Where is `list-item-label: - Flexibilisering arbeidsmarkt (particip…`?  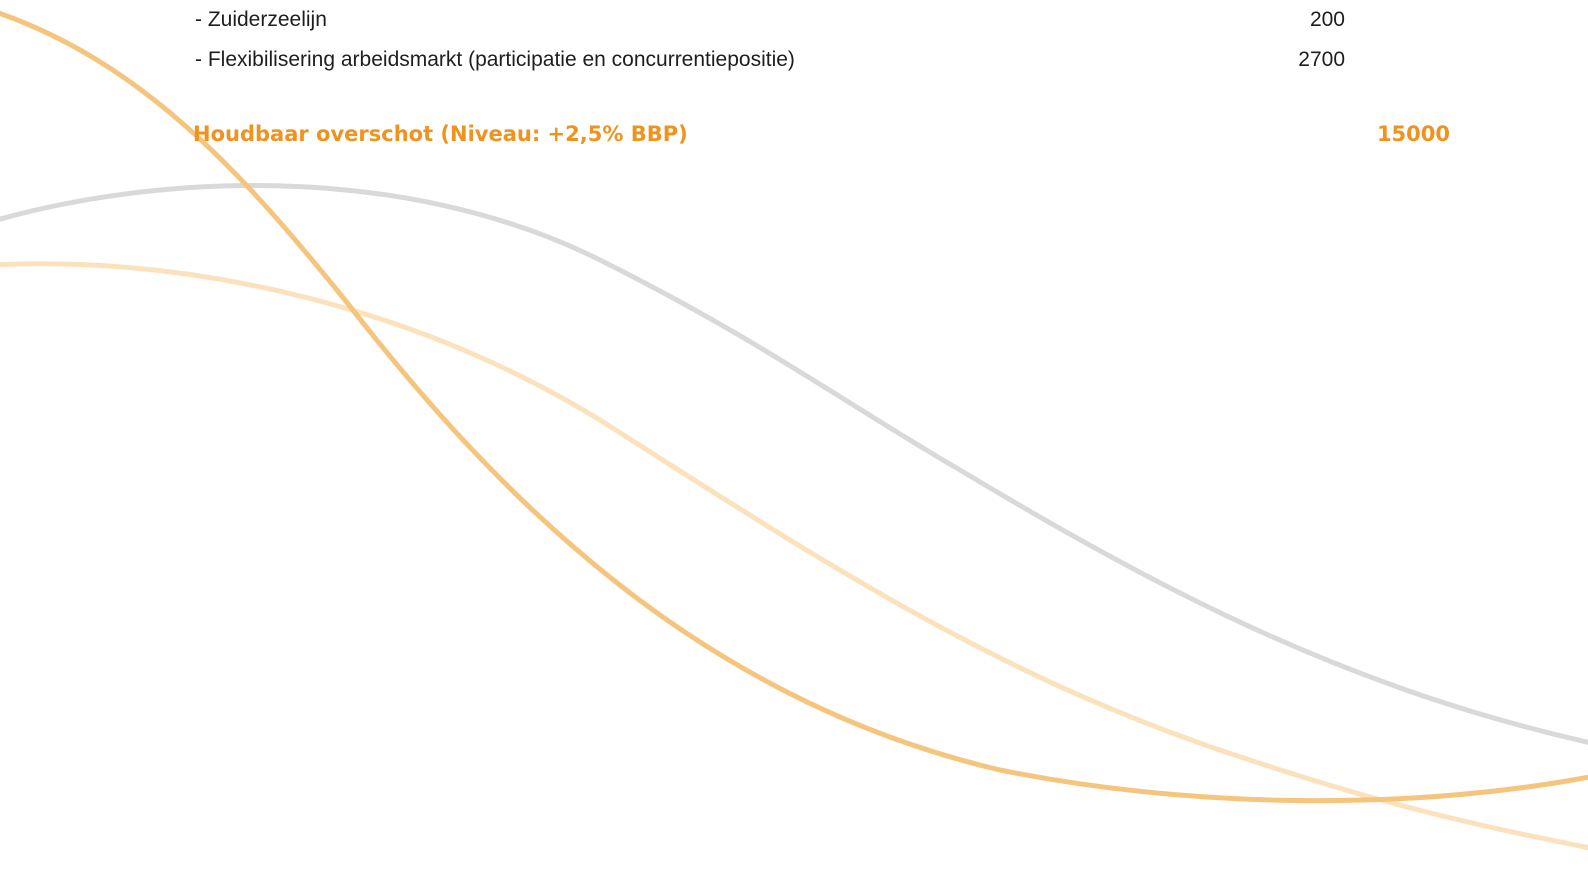
list-item-label: - Flexibilisering arbeidsmarkt (particip… is located at coordinates (495, 59).